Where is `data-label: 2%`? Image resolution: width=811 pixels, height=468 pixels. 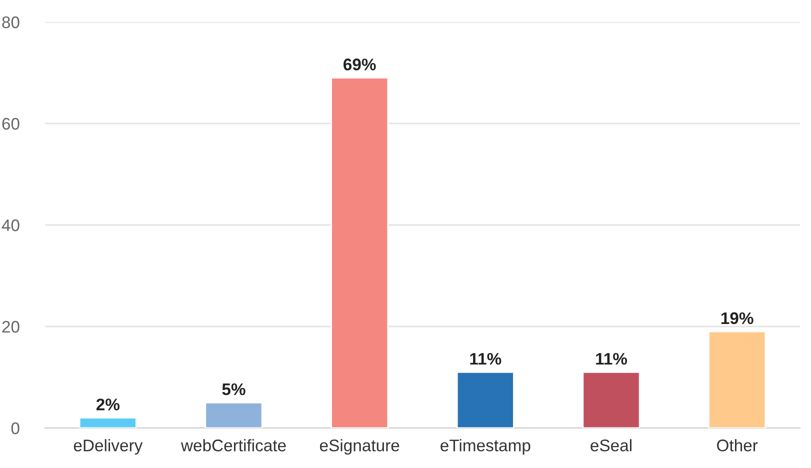
data-label: 2% is located at coordinates (108, 404).